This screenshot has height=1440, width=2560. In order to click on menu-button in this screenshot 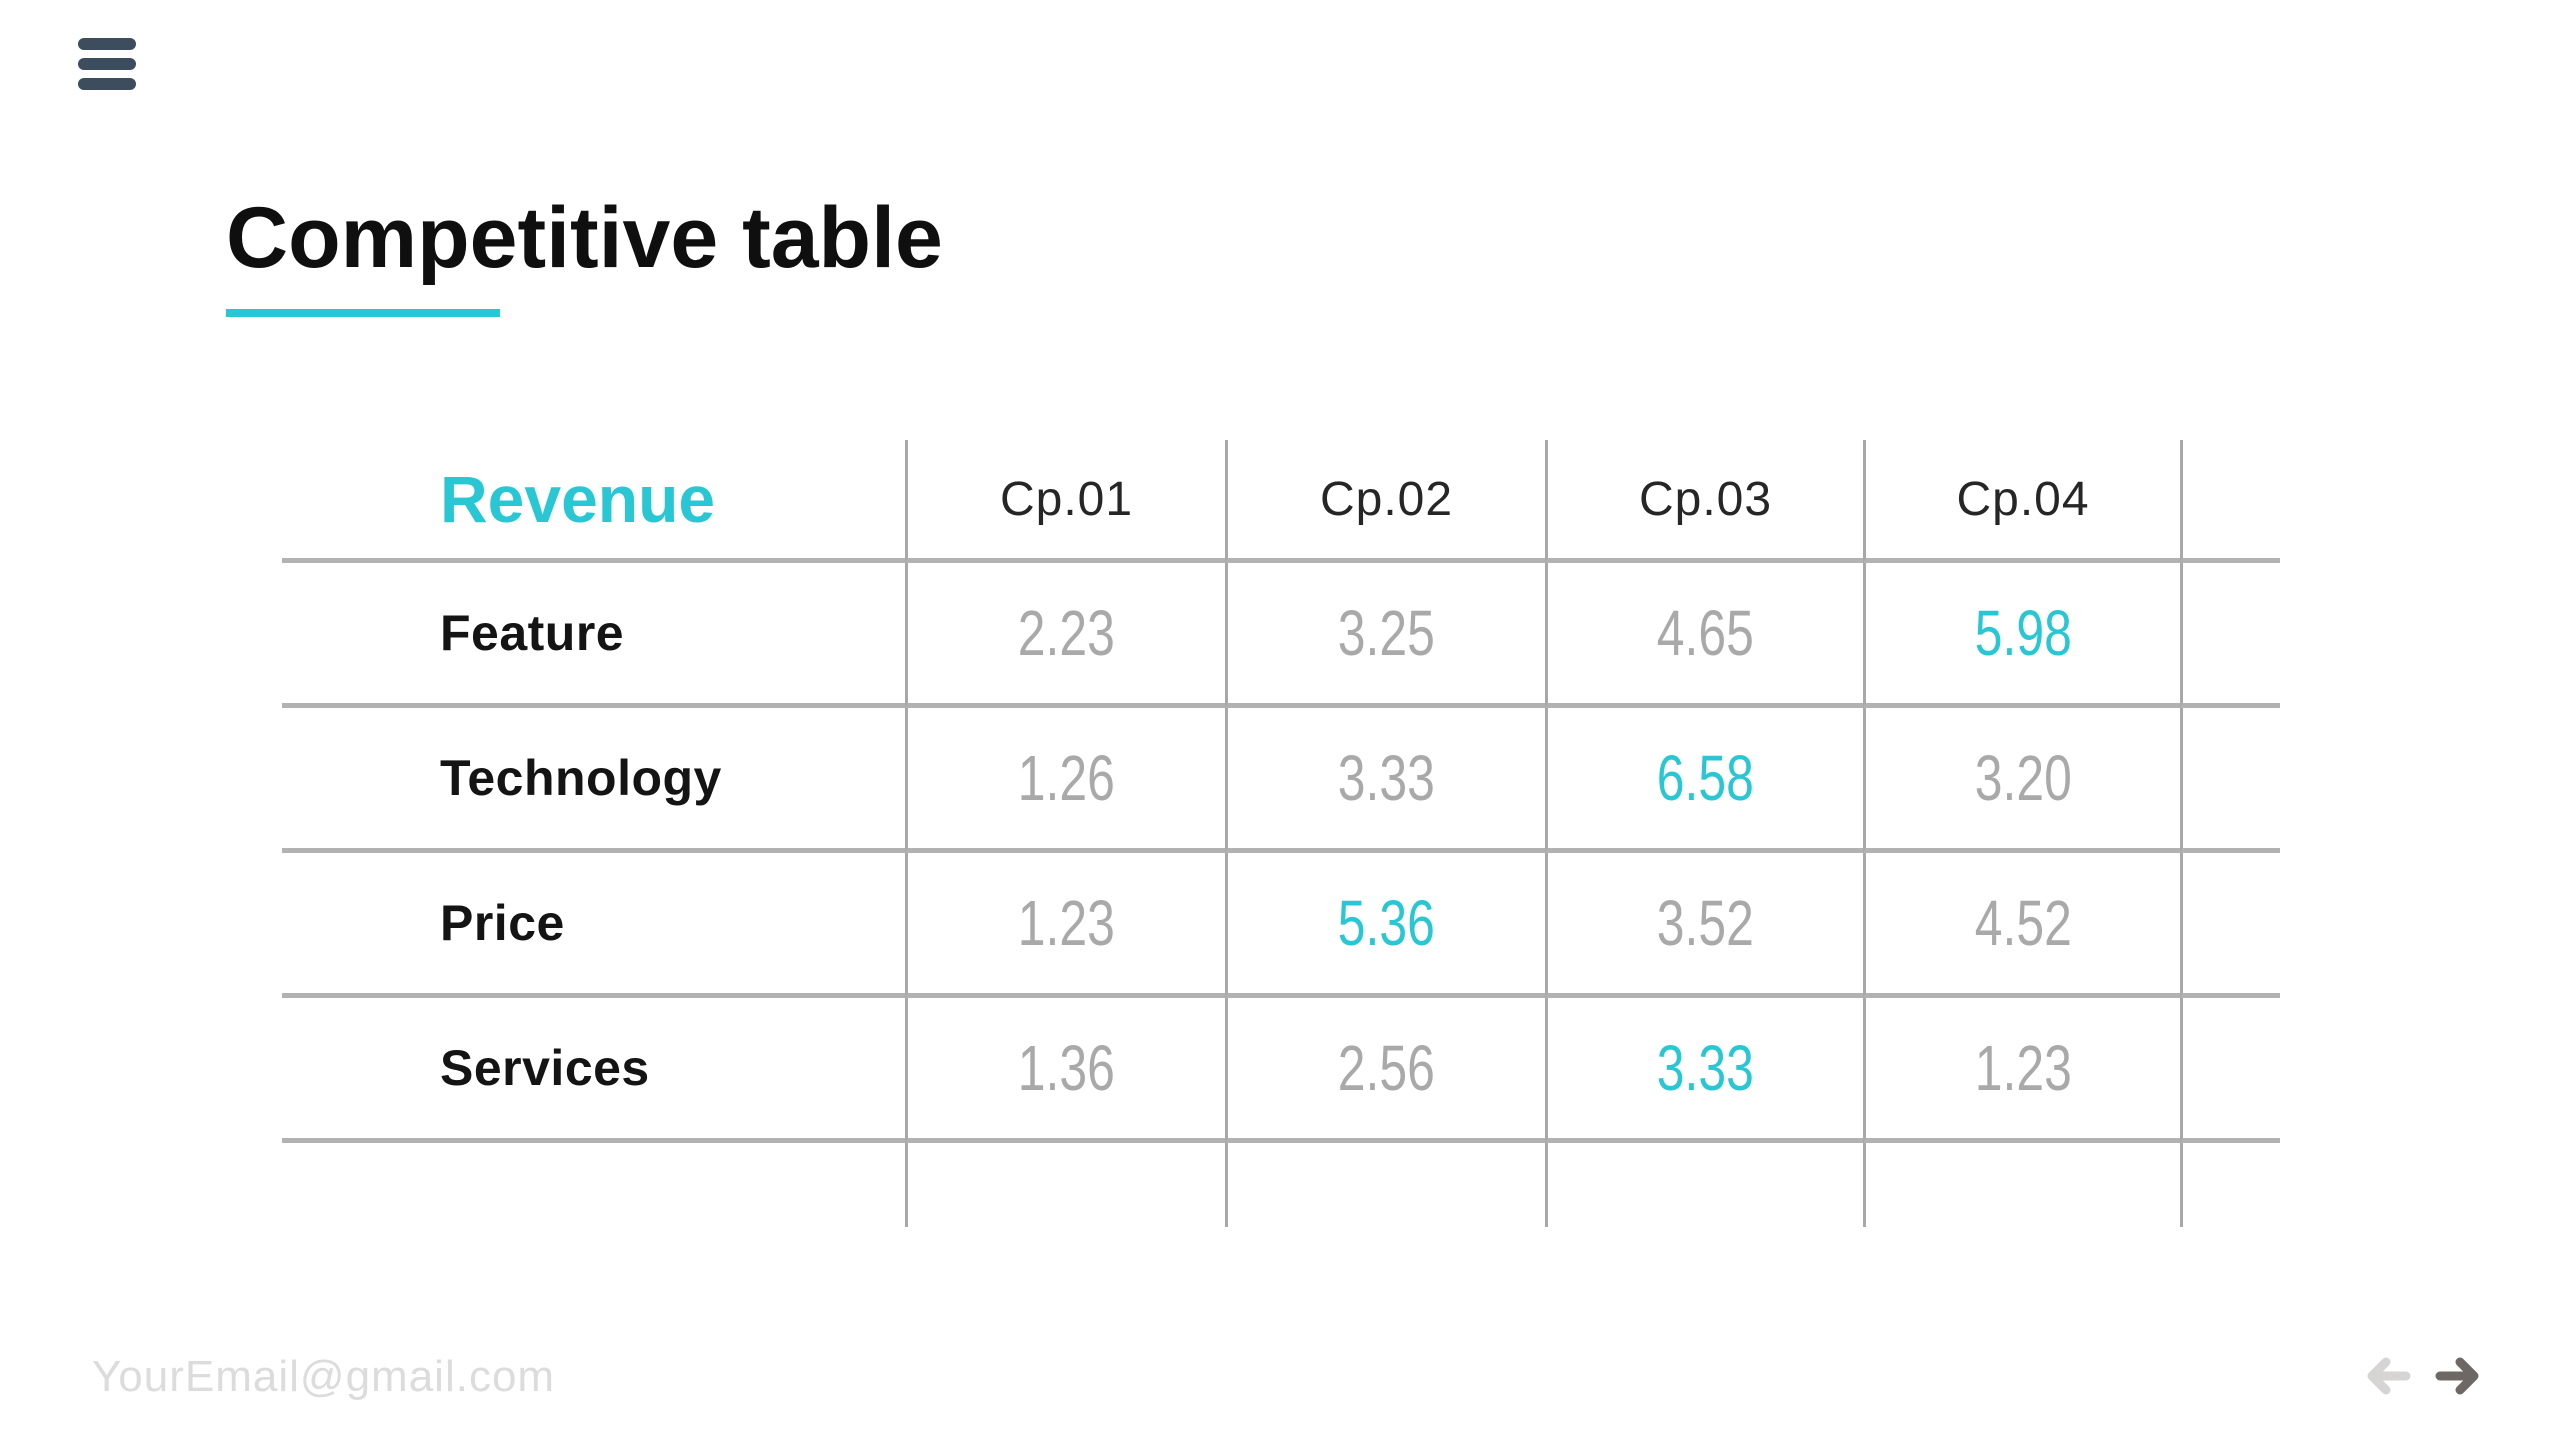, I will do `click(107, 64)`.